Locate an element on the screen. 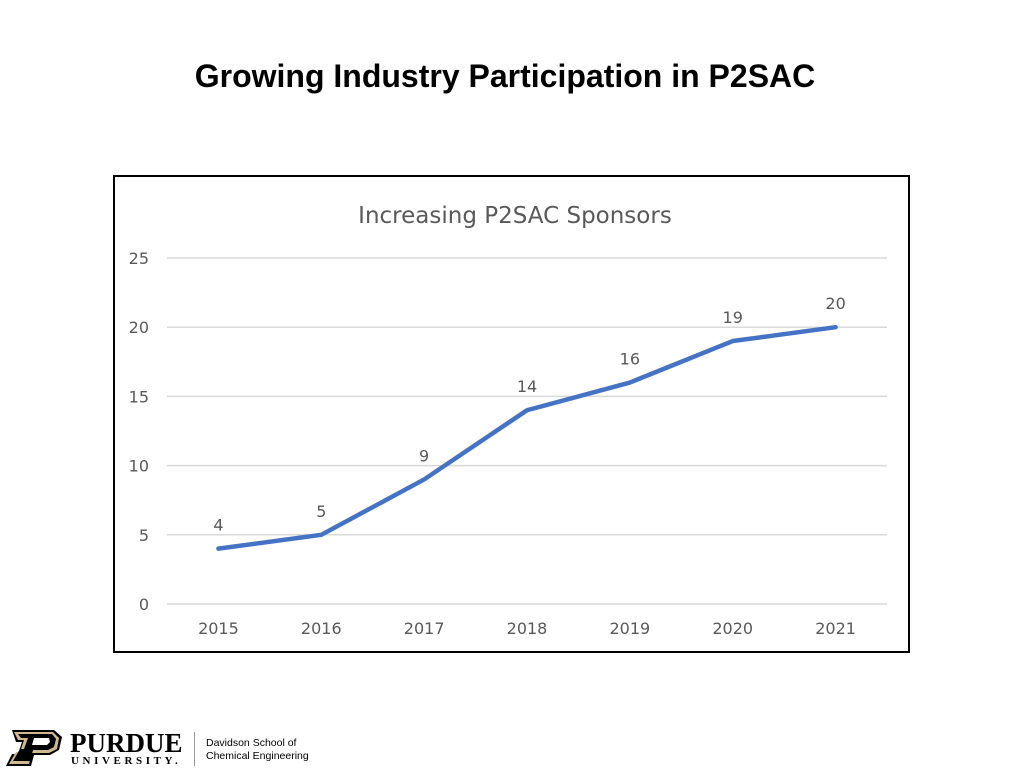 This screenshot has width=1024, height=768. x-tick-label: 2019 is located at coordinates (629, 628).